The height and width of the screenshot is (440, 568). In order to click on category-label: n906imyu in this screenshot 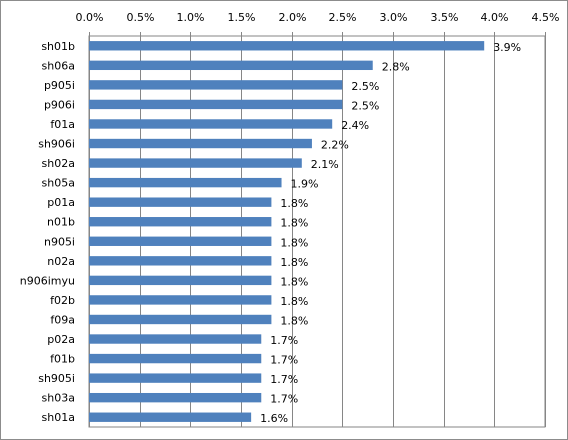, I will do `click(47, 280)`.